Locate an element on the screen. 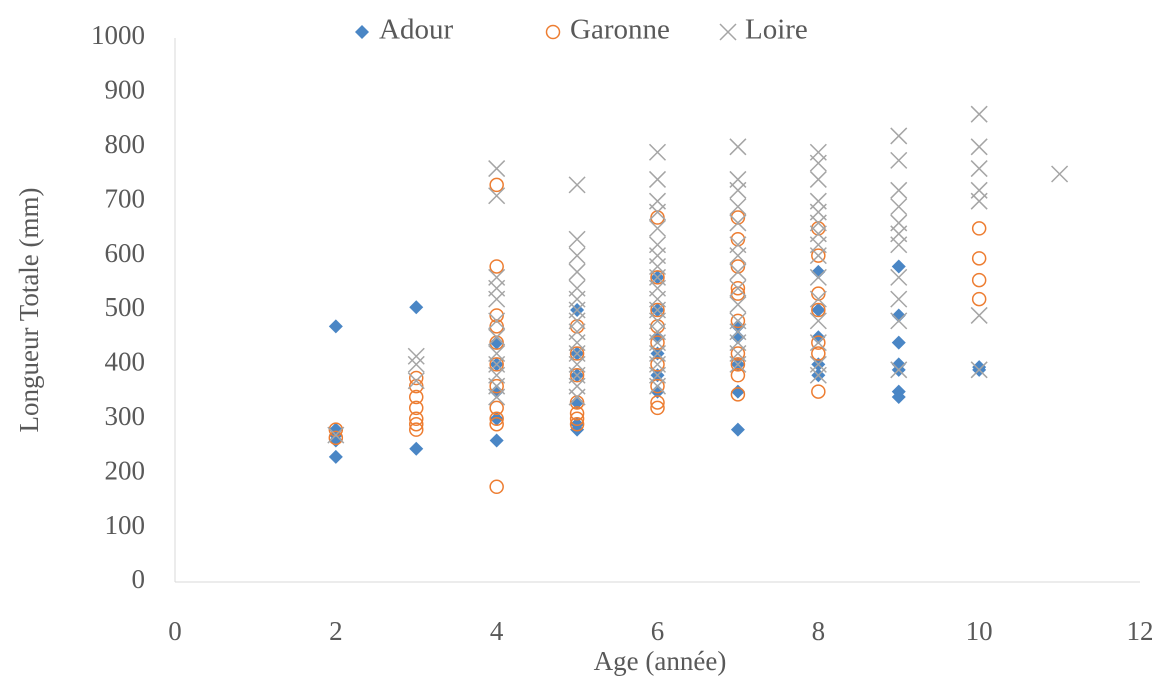 This screenshot has height=691, width=1169. legend-label: Garonne is located at coordinates (620, 30).